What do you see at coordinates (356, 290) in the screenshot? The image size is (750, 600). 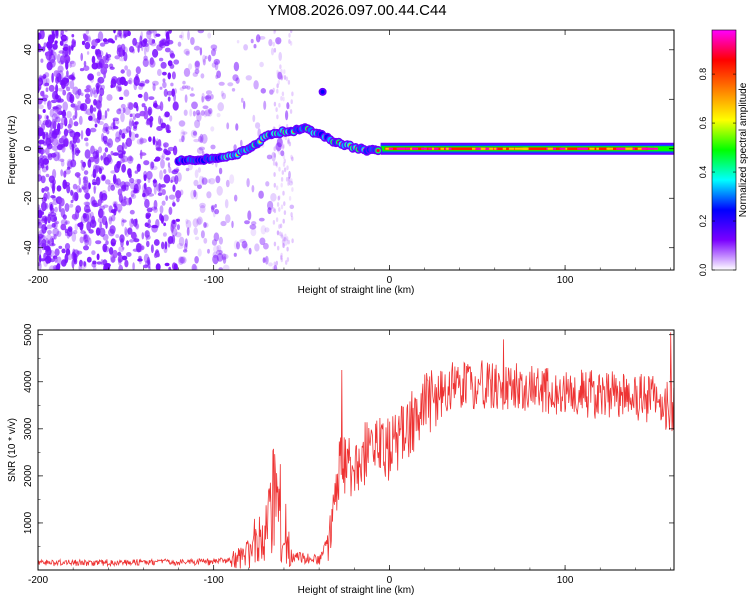 I see `spectrogram-x-label: Height of straight line (km)` at bounding box center [356, 290].